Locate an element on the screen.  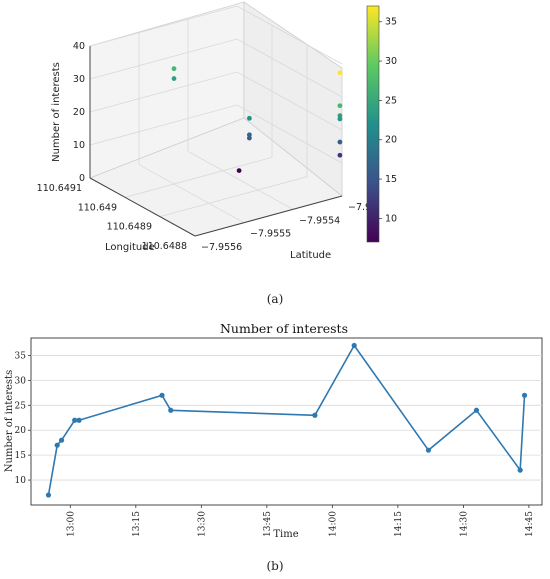
y-tick-label: 30 is located at coordinates (21, 381).